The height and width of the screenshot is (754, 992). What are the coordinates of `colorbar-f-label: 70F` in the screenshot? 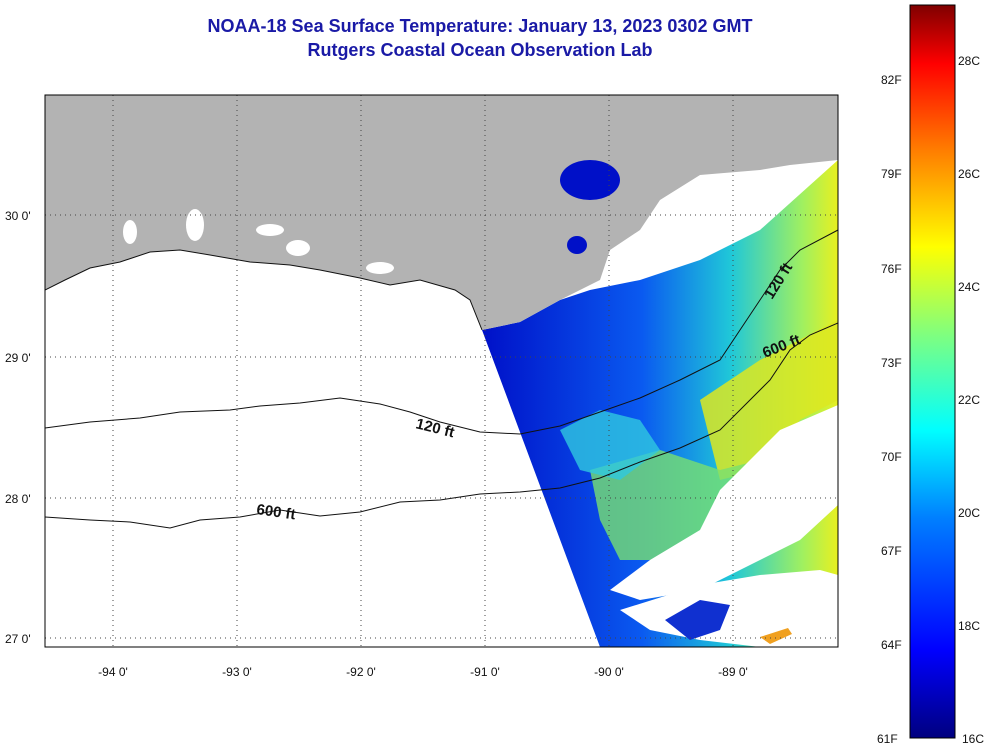 It's located at (891, 457).